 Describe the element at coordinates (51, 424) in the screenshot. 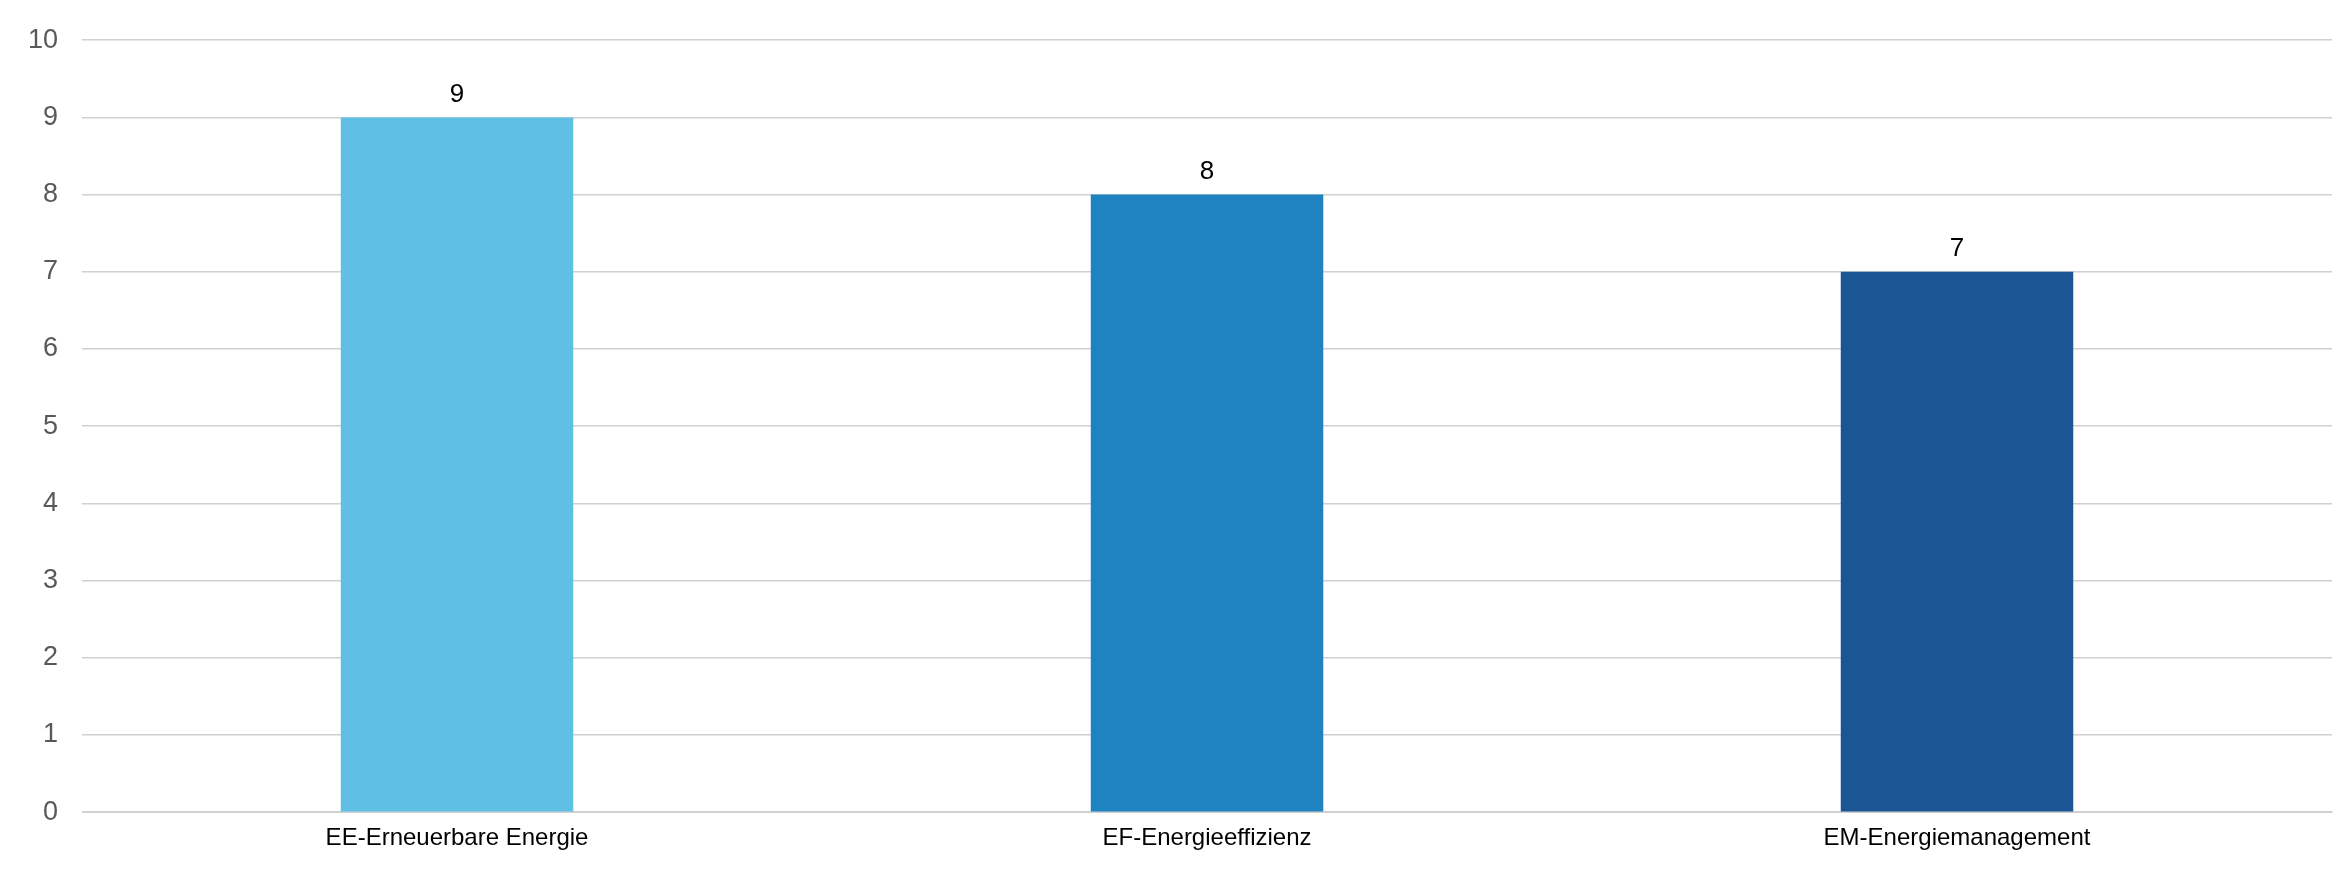

I see `y-tick-label: 5` at that location.